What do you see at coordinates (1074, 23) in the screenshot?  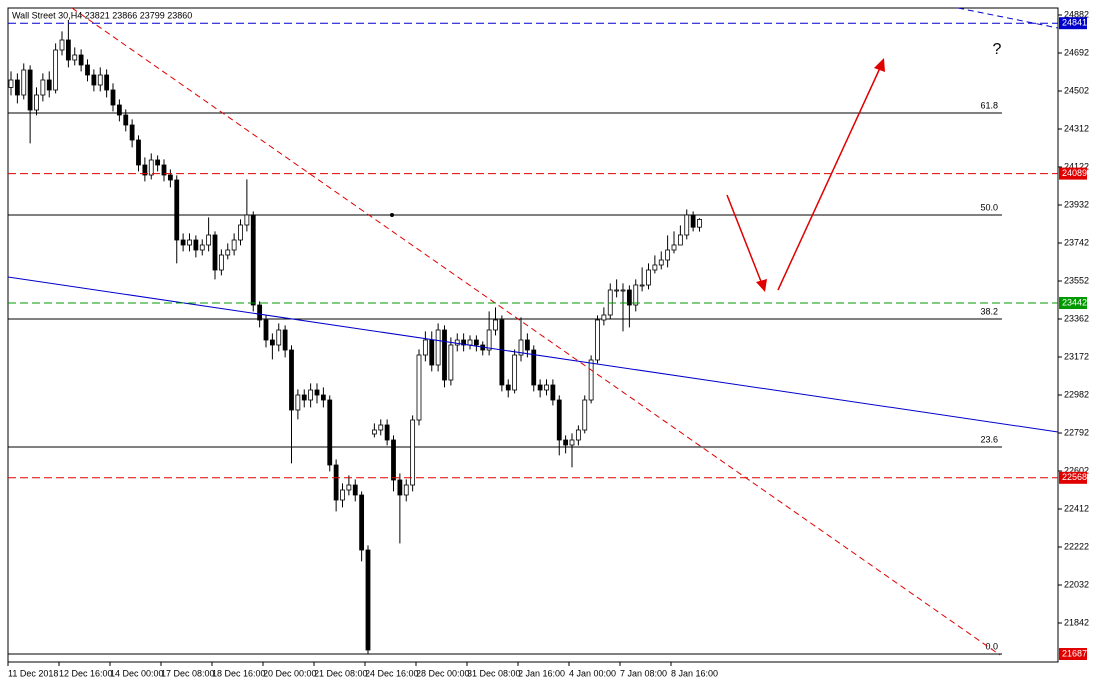 I see `price-badge-label: 24841` at bounding box center [1074, 23].